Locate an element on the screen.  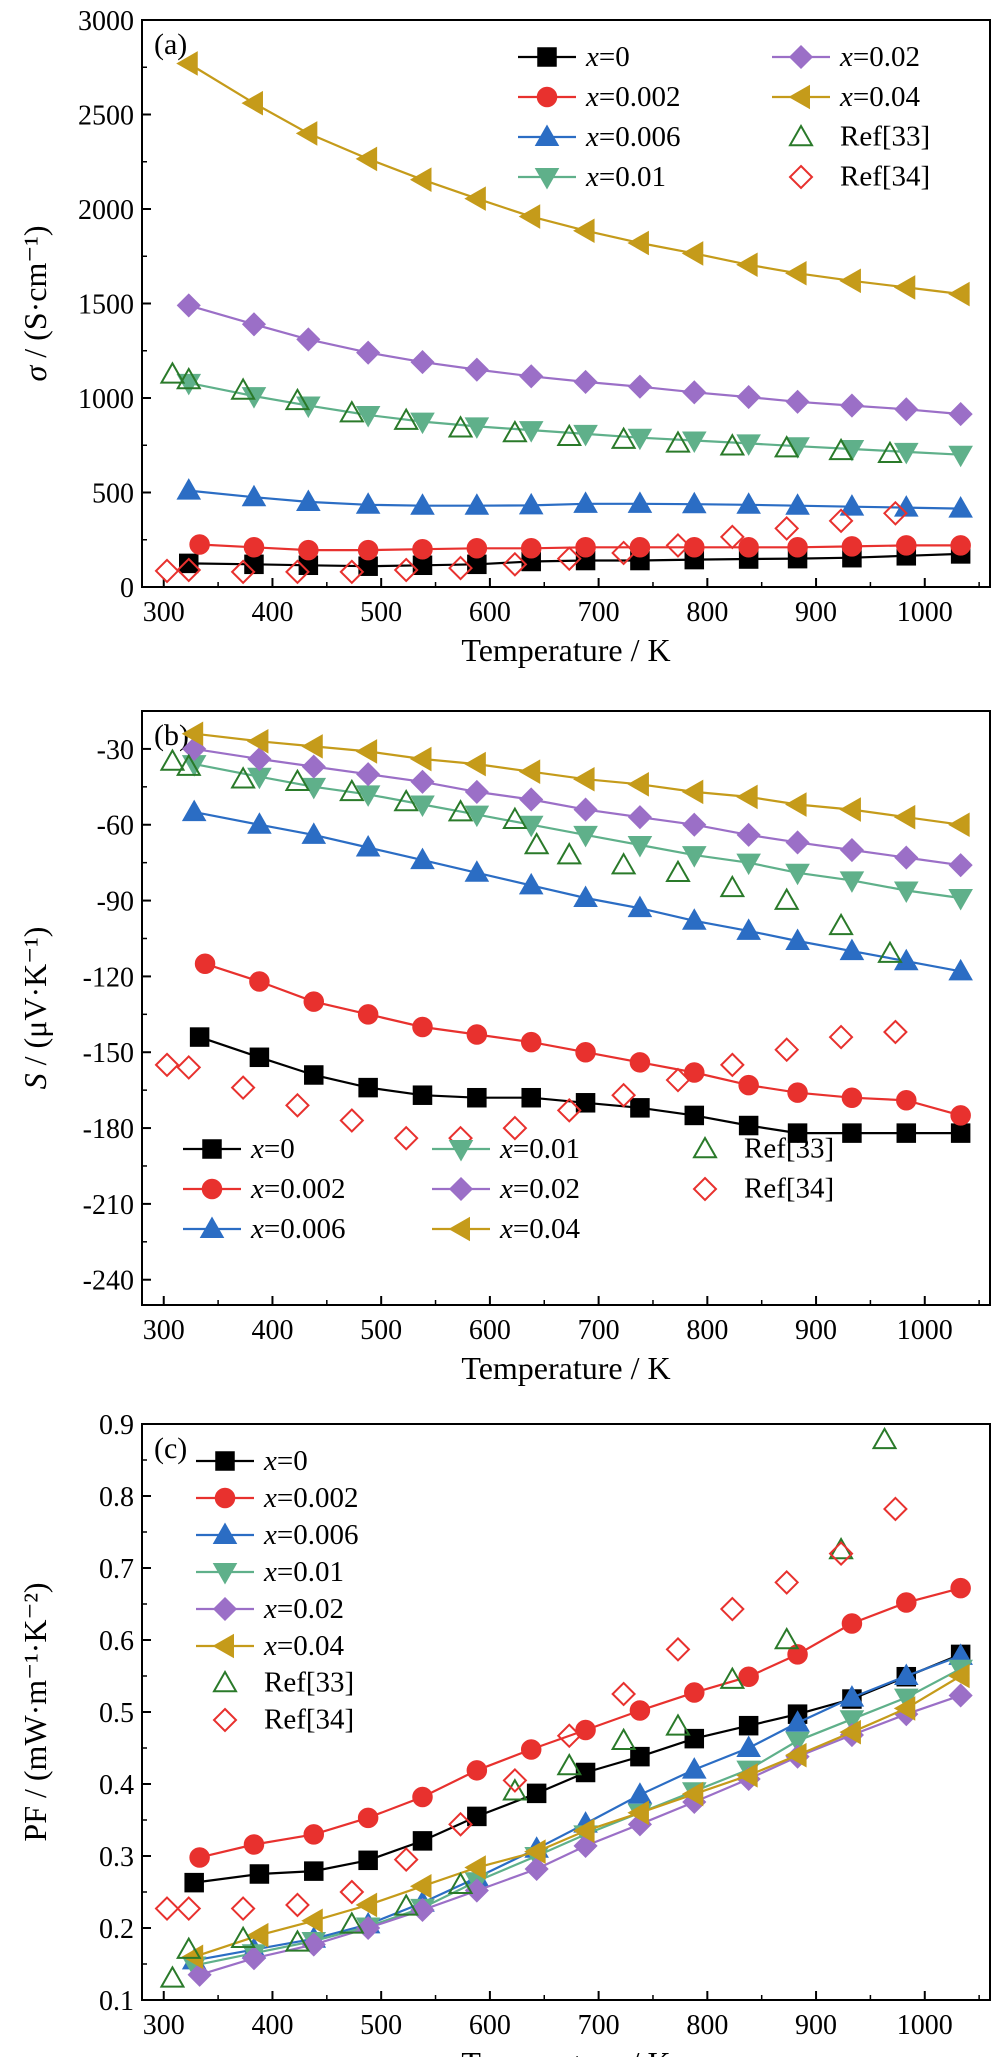
y-tick-label: -60 is located at coordinates (115, 826).